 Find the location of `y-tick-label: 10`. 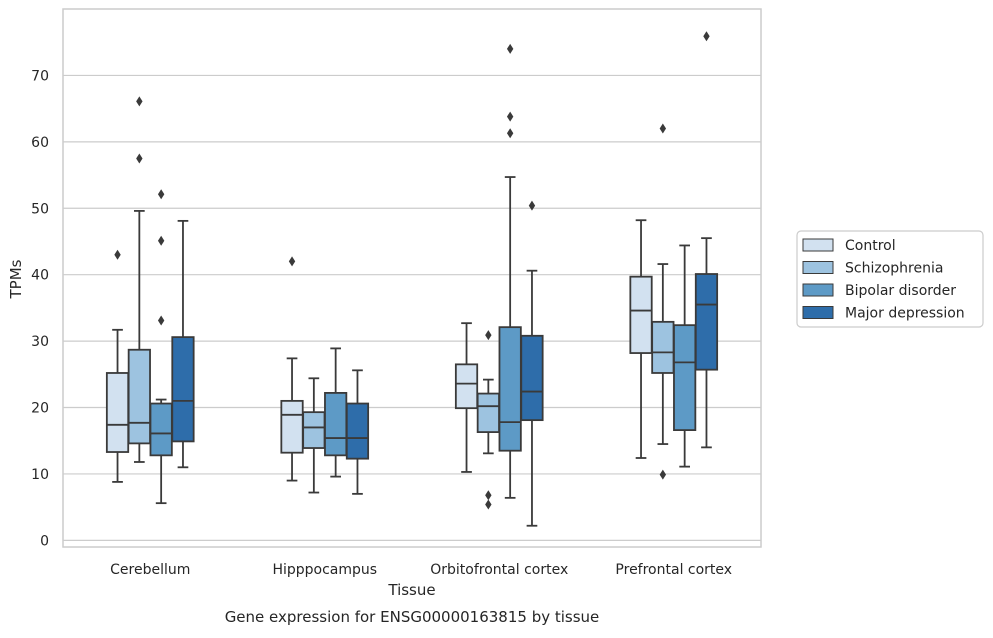

y-tick-label: 10 is located at coordinates (40, 475).